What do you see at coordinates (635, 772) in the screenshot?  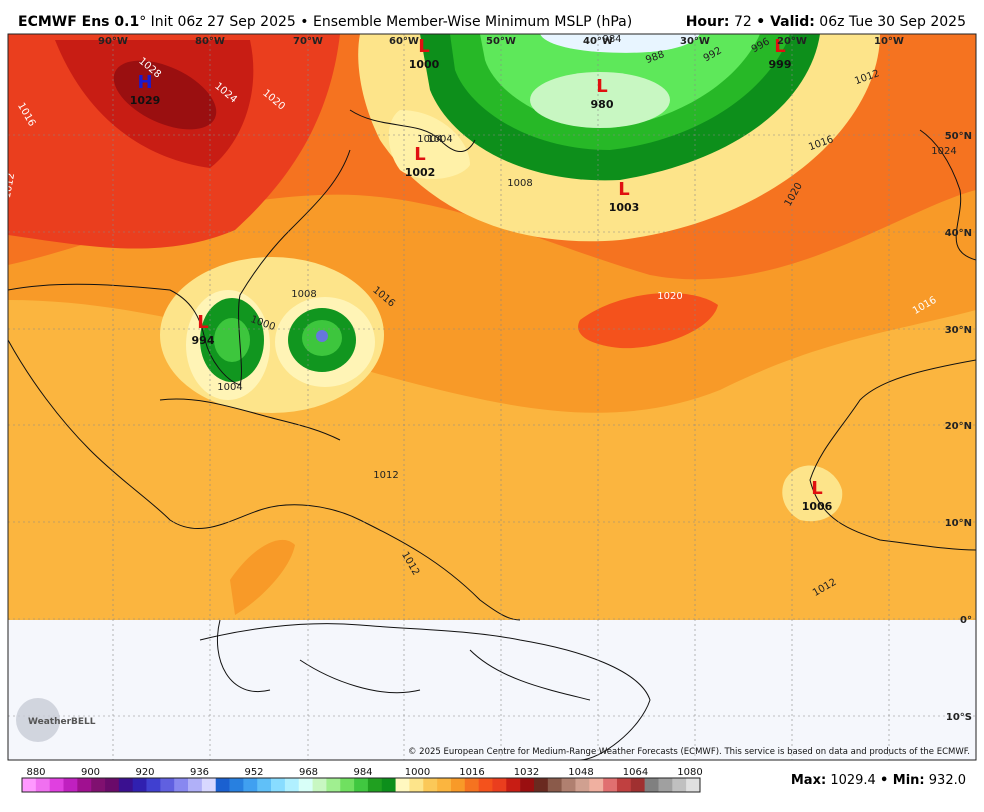 I see `colorbar-tick-label: 1064` at bounding box center [635, 772].